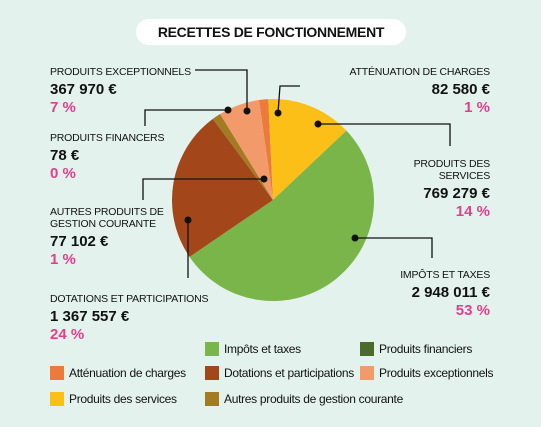  Describe the element at coordinates (456, 193) in the screenshot. I see `amount-label: 769 279 €` at that location.